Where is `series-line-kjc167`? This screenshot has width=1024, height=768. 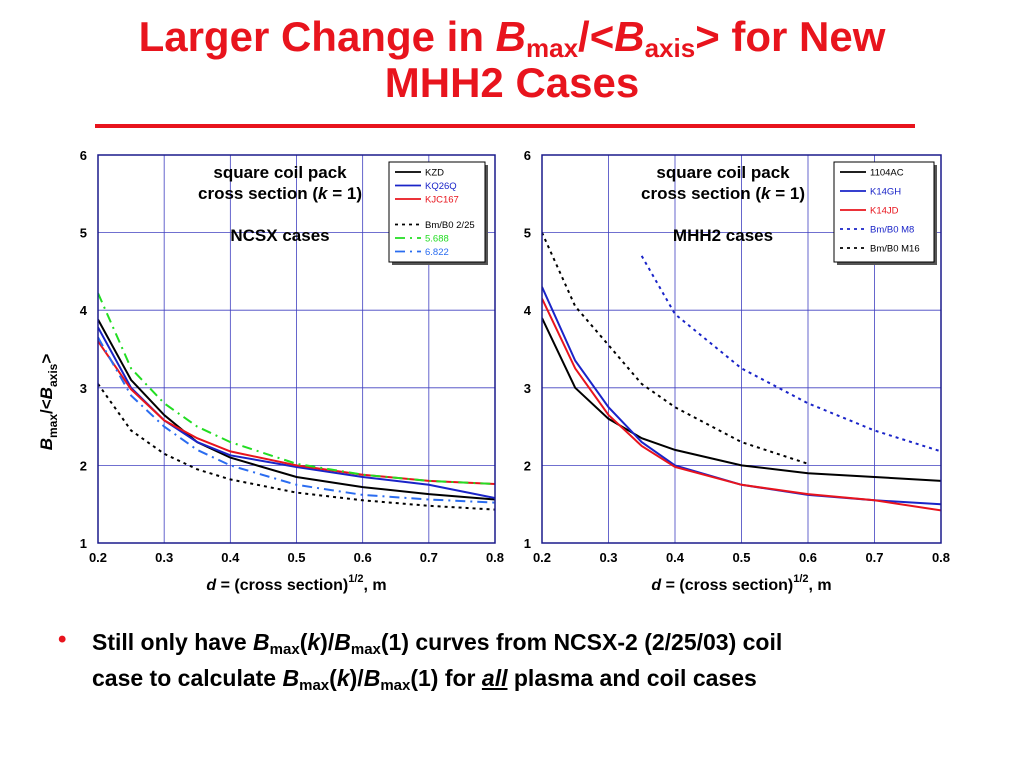 series-line-kjc167 is located at coordinates (296, 412).